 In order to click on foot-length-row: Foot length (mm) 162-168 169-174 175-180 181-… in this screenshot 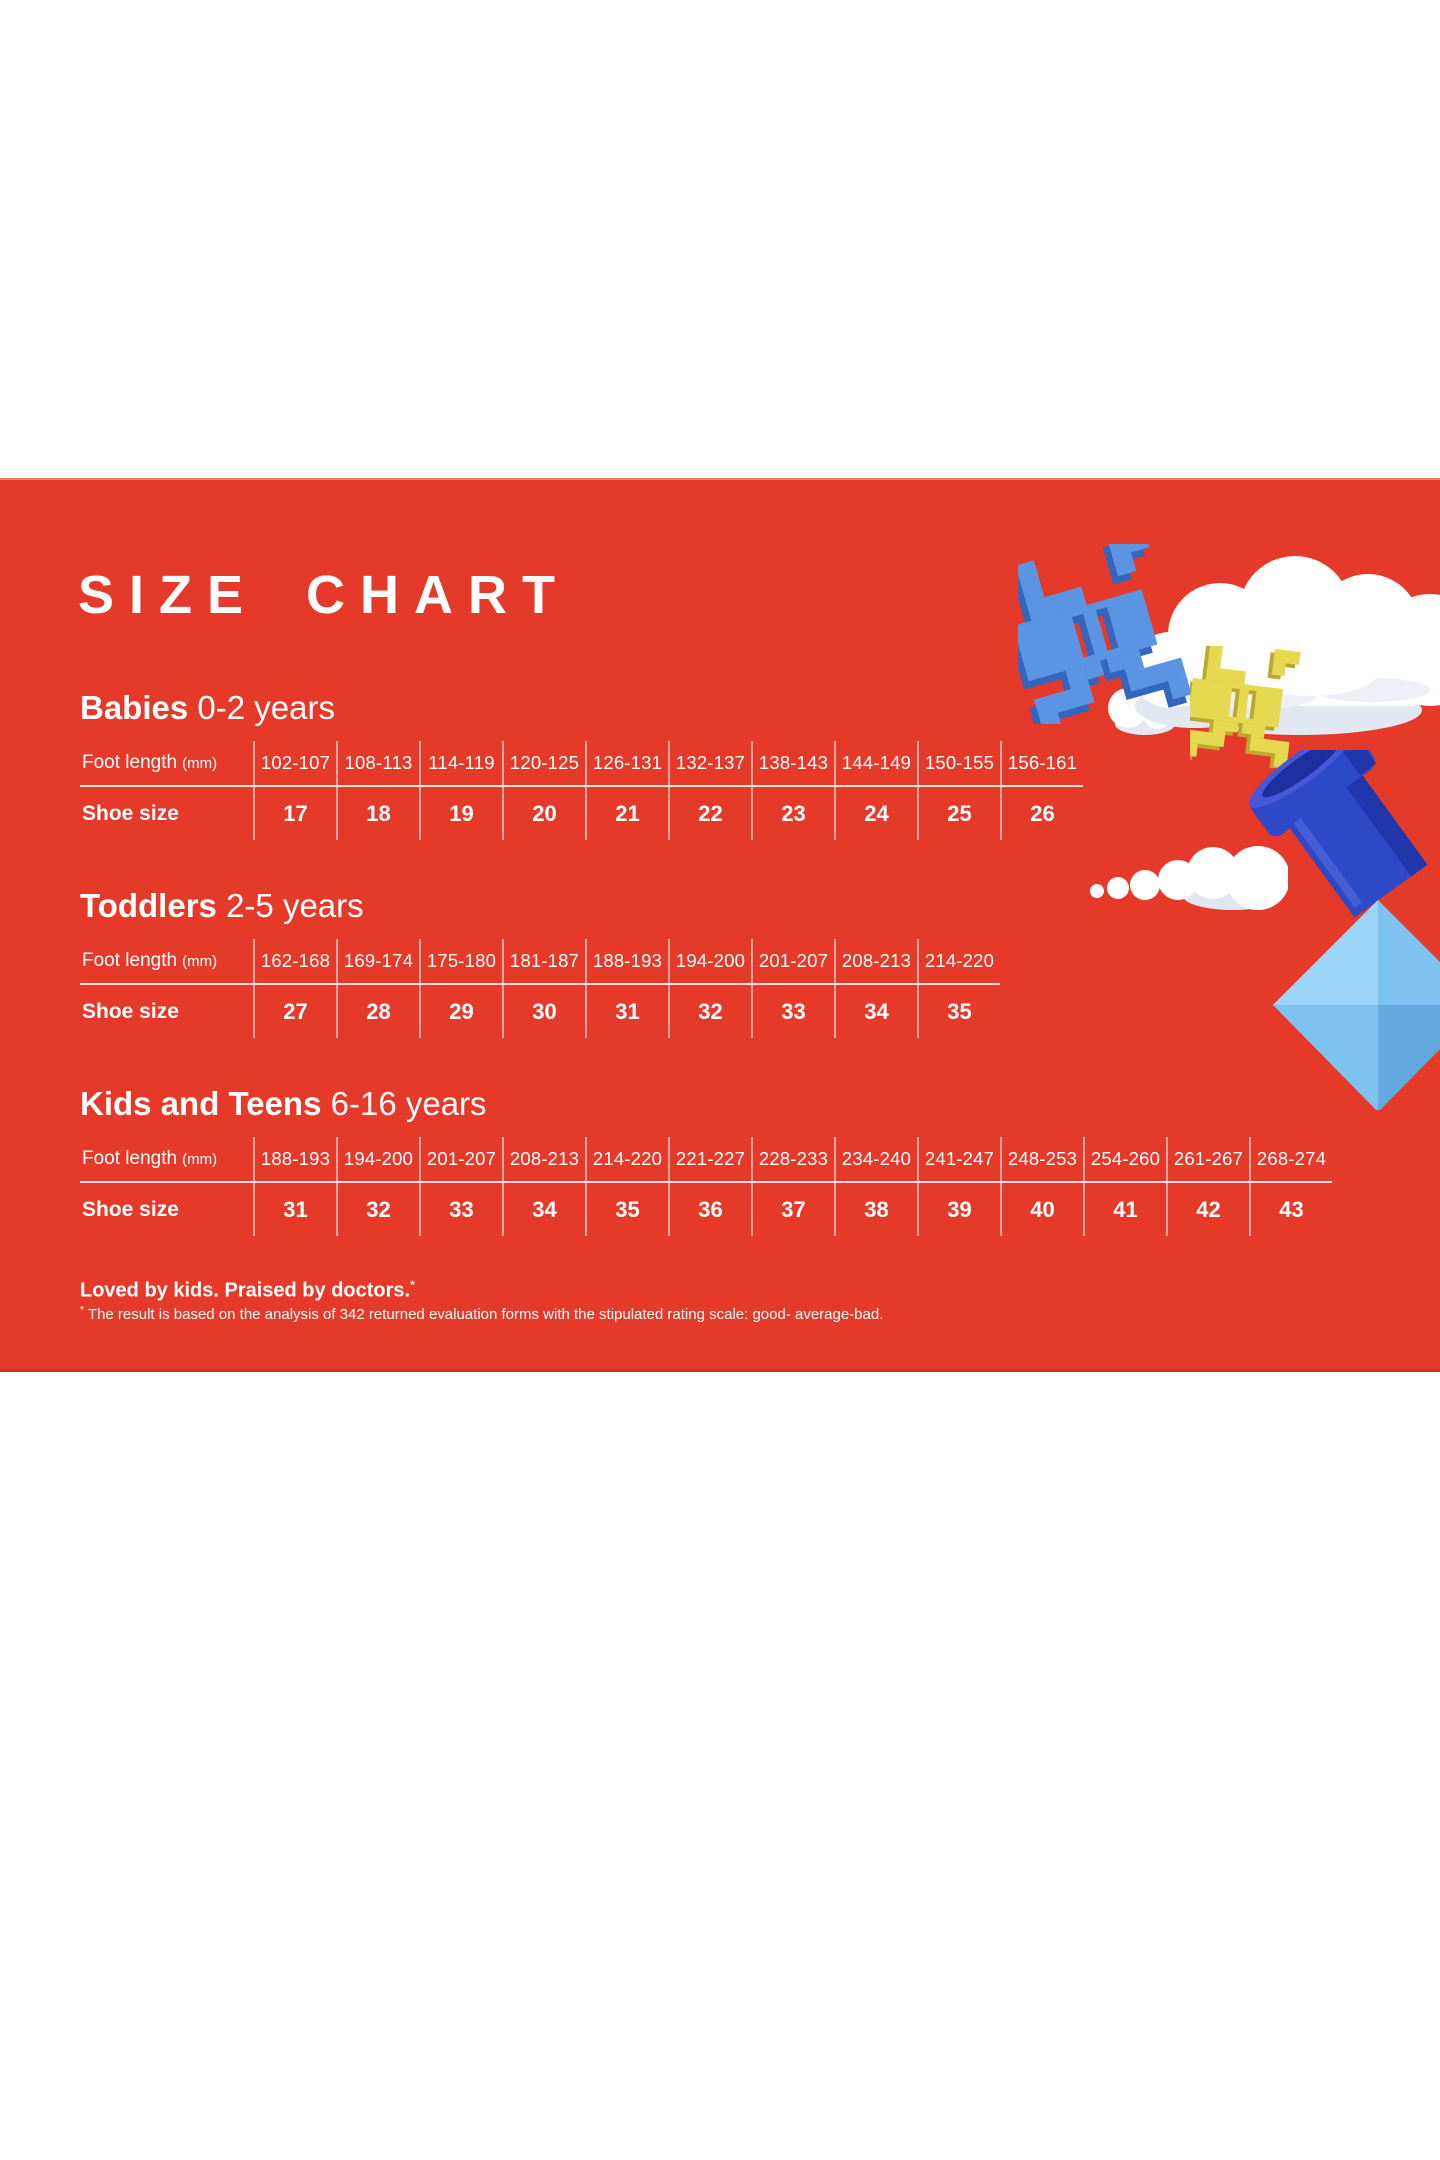, I will do `click(540, 962)`.